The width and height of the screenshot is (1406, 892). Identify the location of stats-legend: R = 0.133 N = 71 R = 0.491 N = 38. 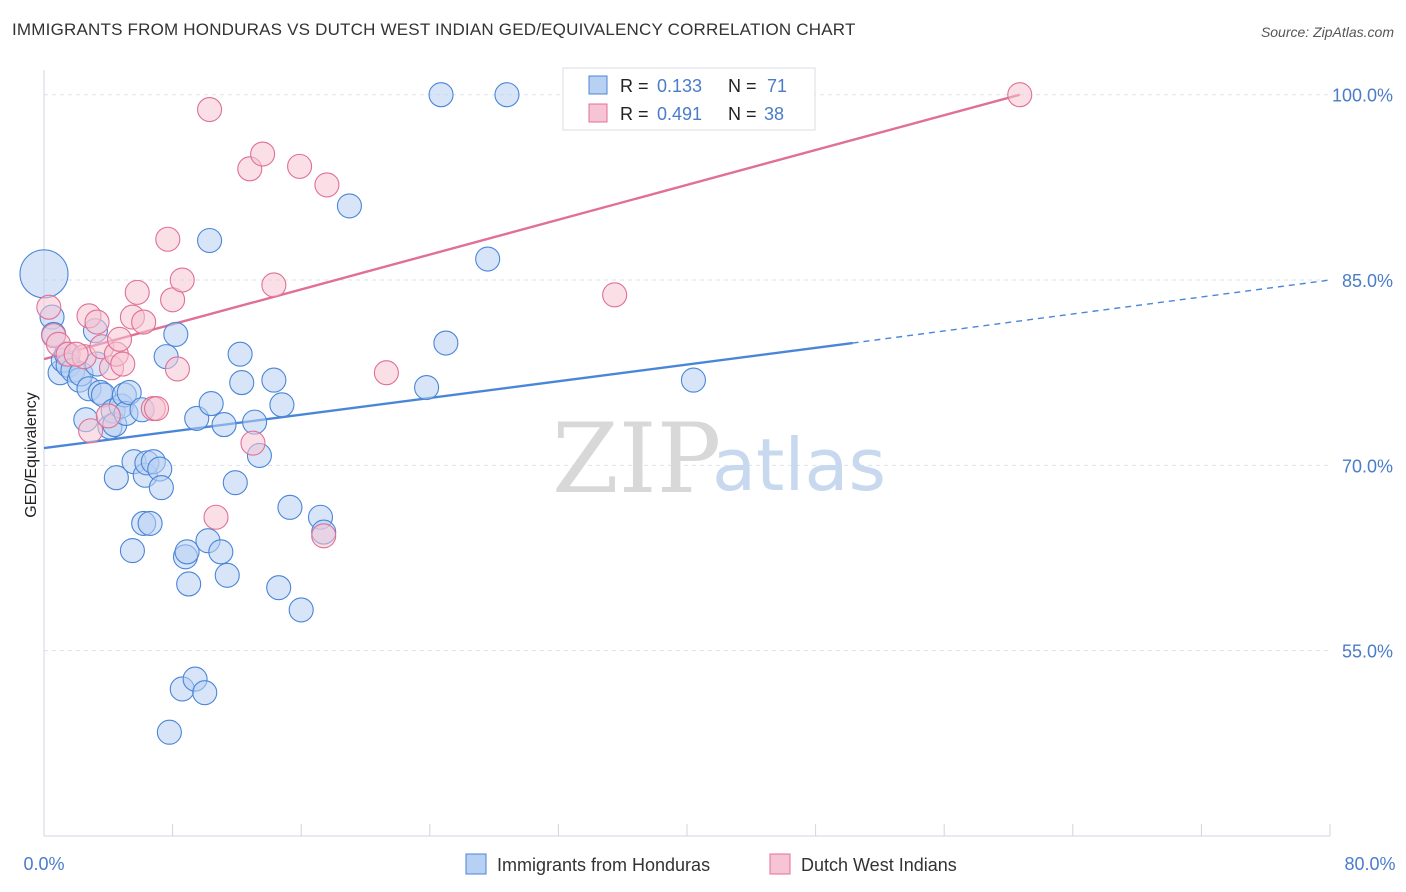
(689, 99).